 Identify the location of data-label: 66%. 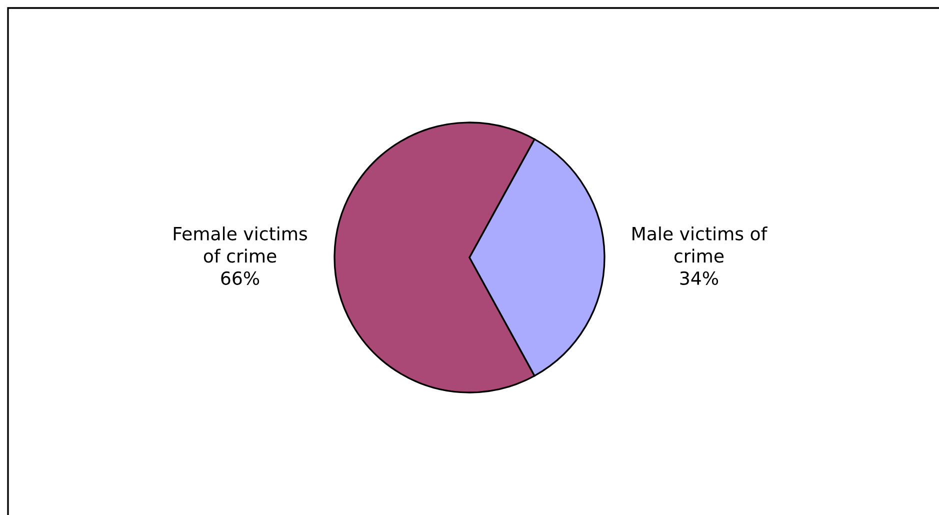
(240, 278).